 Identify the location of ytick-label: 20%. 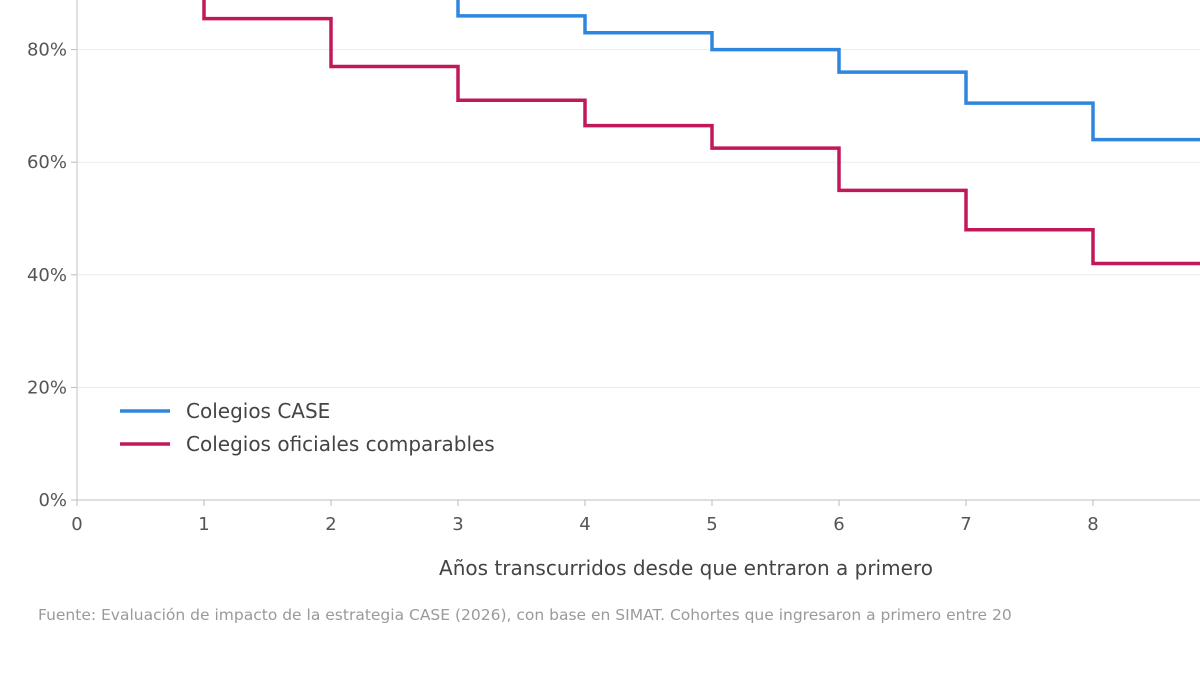
(47, 387).